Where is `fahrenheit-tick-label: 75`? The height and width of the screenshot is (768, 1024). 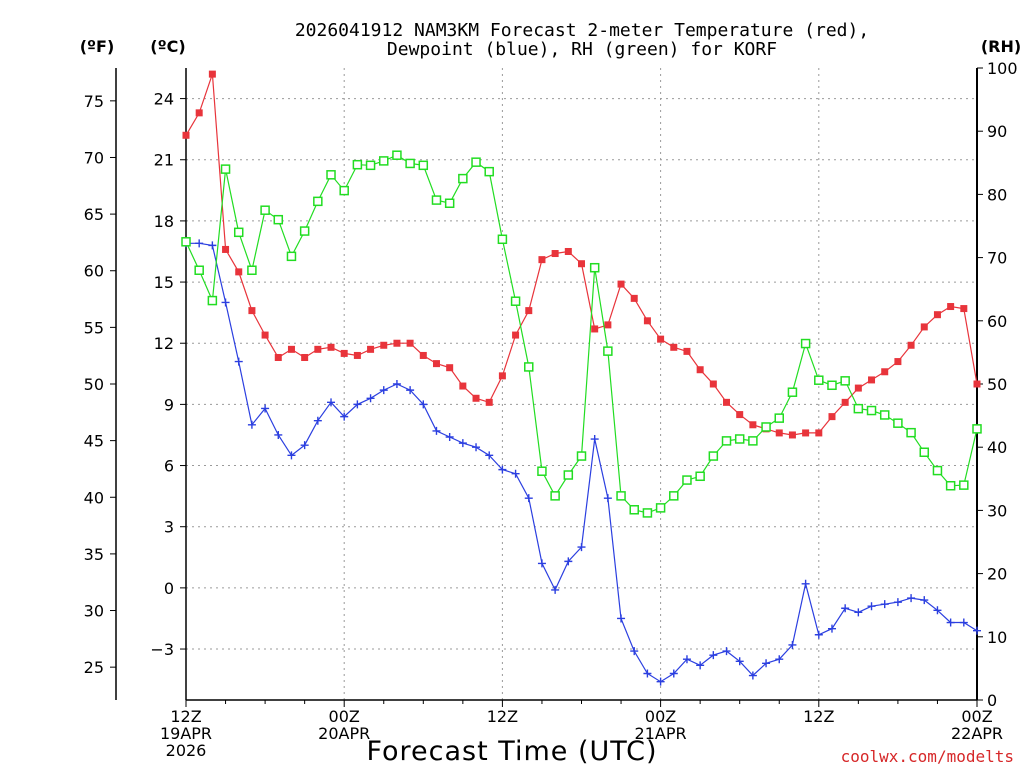
fahrenheit-tick-label: 75 is located at coordinates (94, 101).